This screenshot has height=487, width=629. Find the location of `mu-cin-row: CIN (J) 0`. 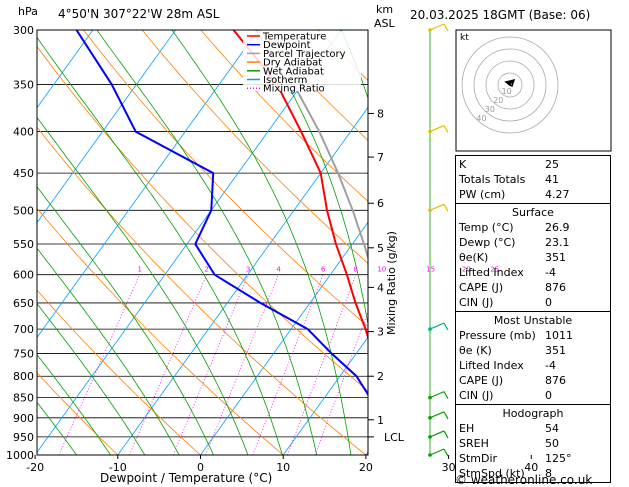

mu-cin-row: CIN (J) 0 is located at coordinates (533, 395).